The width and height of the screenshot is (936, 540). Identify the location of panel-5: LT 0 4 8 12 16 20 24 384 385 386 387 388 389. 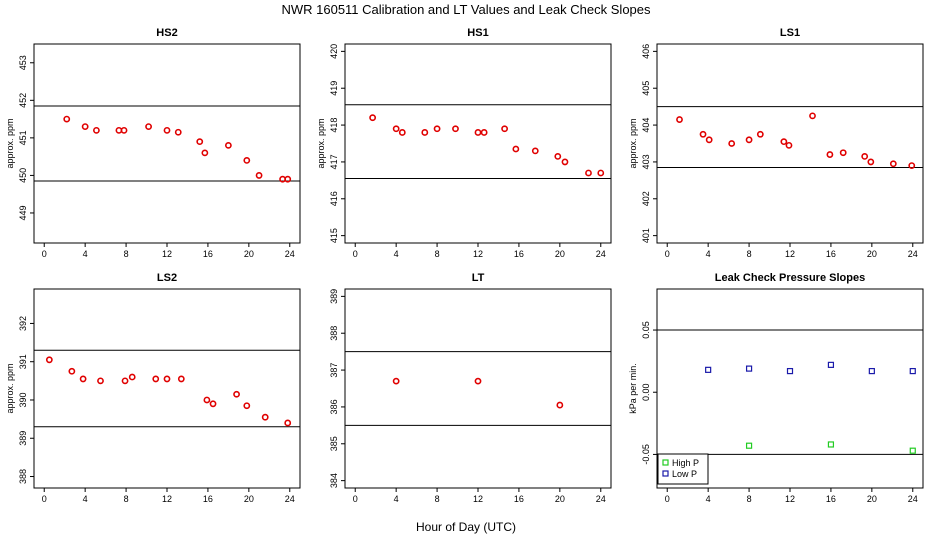
(470, 388).